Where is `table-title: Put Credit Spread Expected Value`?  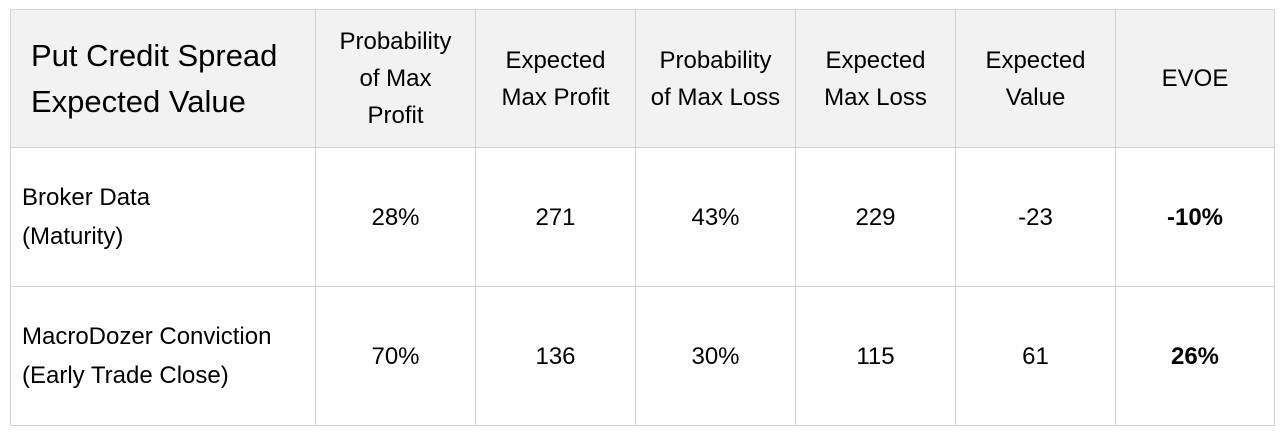 table-title: Put Credit Spread Expected Value is located at coordinates (163, 78).